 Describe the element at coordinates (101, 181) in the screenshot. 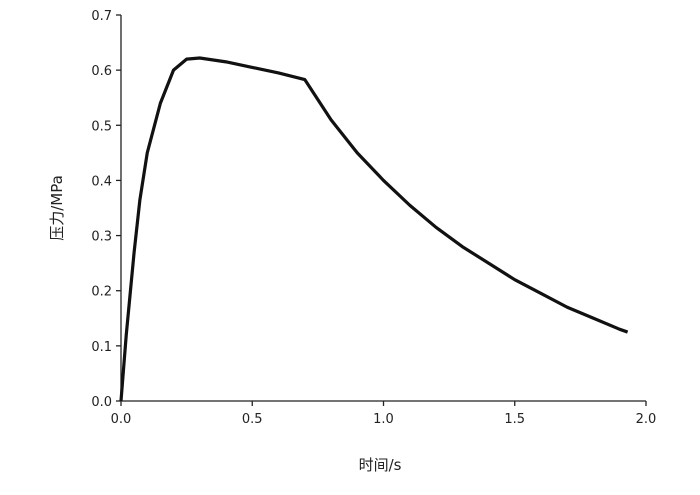

I see `y-tick-label: 0.4` at that location.